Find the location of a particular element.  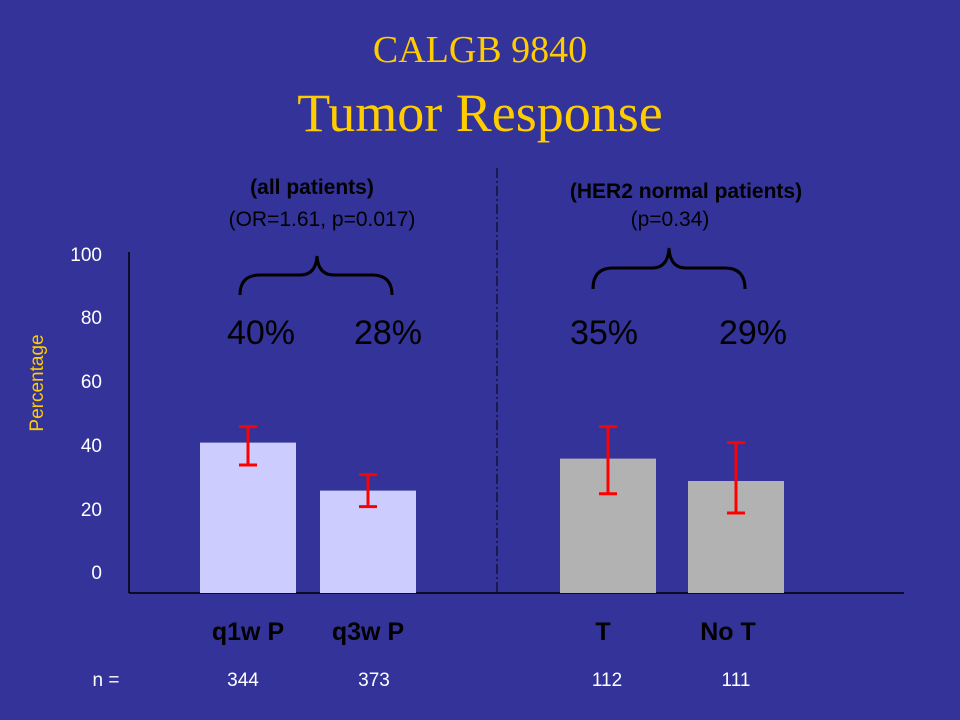

y-tick-label: 0 is located at coordinates (96, 573).